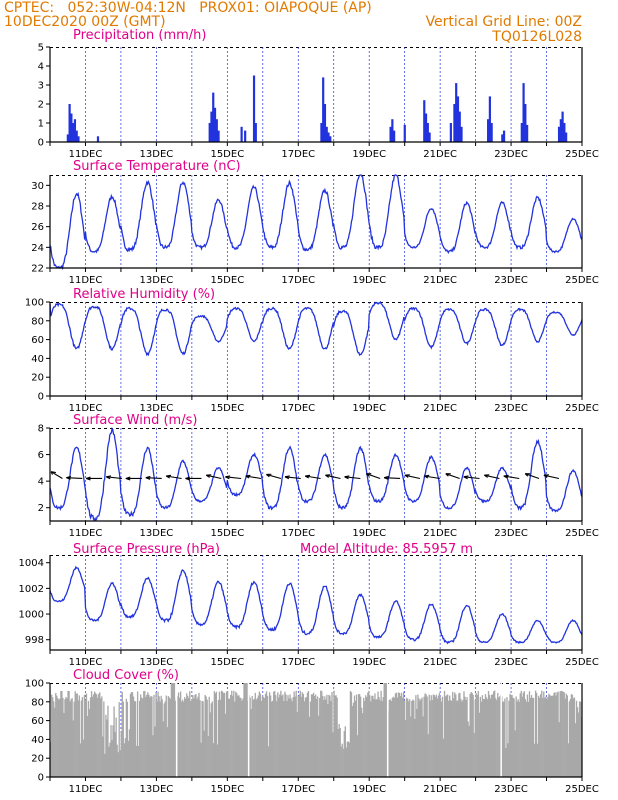 The image size is (618, 800). Describe the element at coordinates (298, 154) in the screenshot. I see `x-tick-label: 17DEC` at that location.